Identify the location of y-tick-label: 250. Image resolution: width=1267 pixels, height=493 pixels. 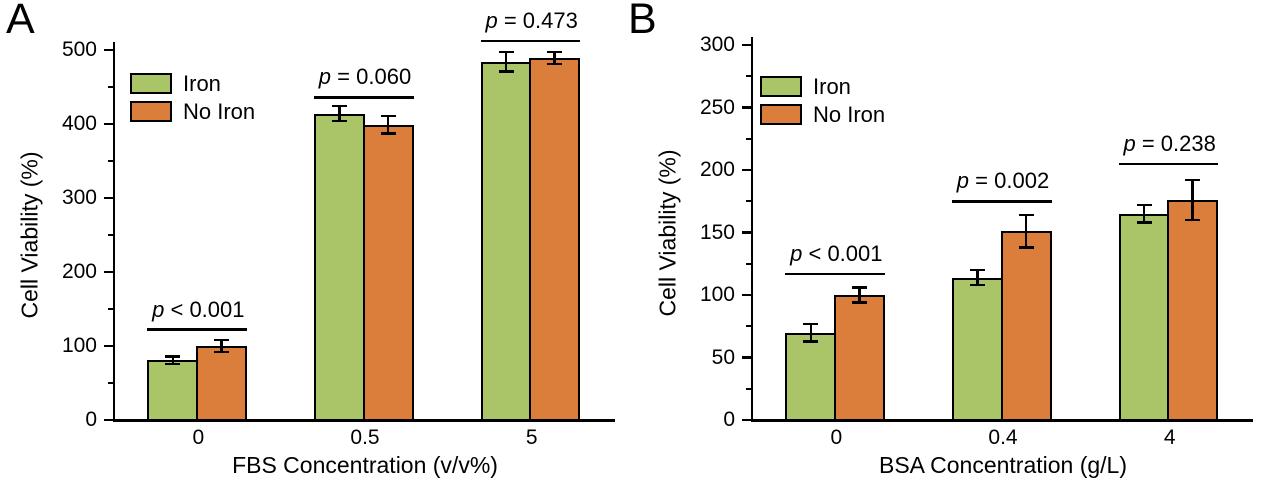
(717, 107).